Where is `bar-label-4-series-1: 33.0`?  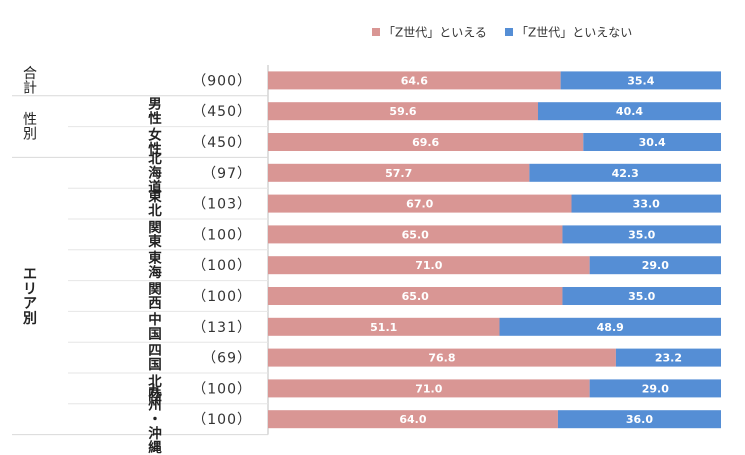 bar-label-4-series-1: 33.0 is located at coordinates (646, 204).